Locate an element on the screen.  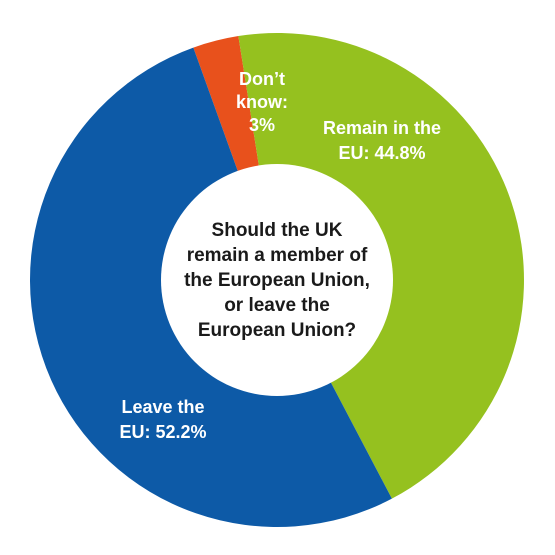
chart-title-line: the European Union, is located at coordinates (277, 280).